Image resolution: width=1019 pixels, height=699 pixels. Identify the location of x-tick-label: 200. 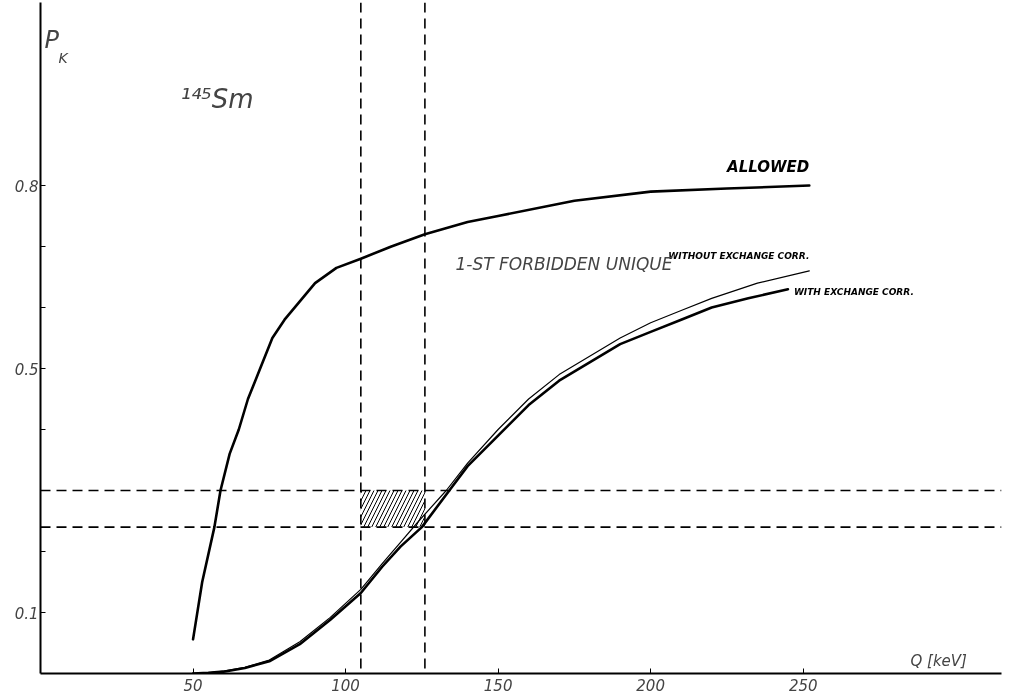
(650, 685).